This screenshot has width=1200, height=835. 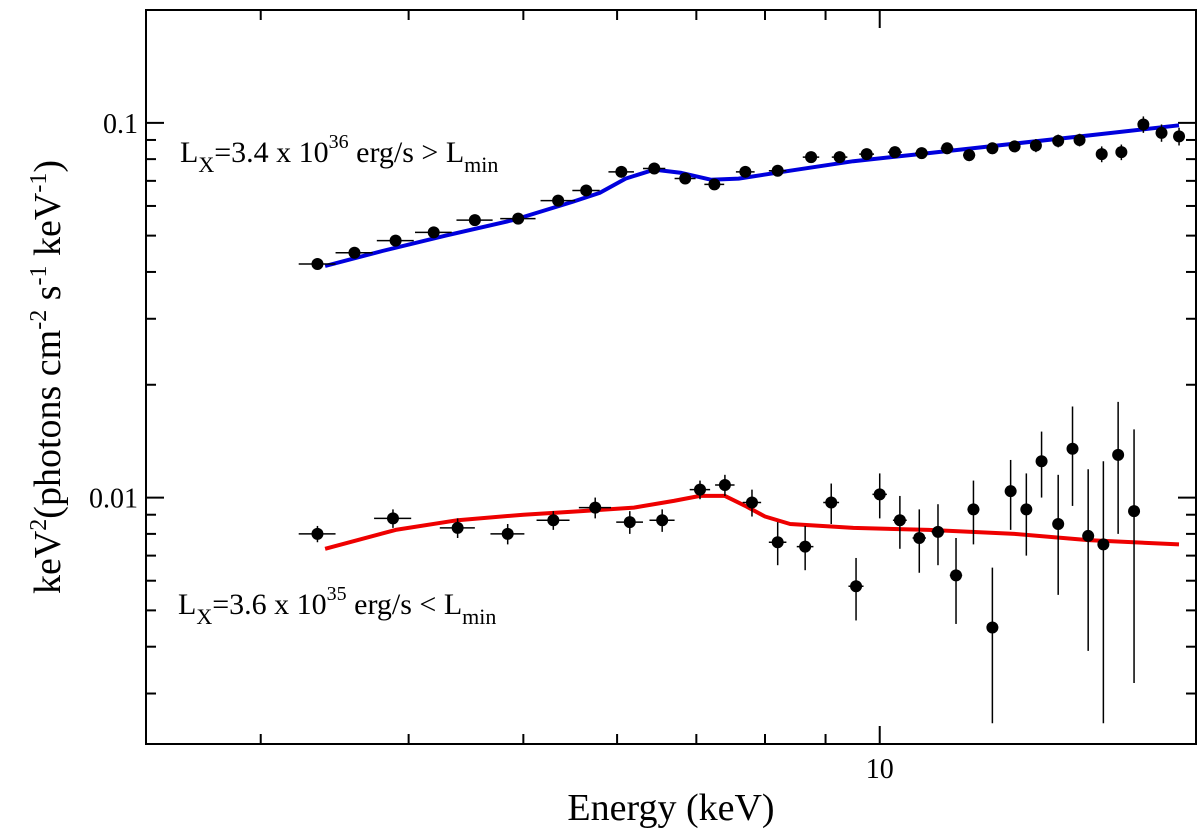 I want to click on annotation-low-sub1: X, so click(x=204, y=616).